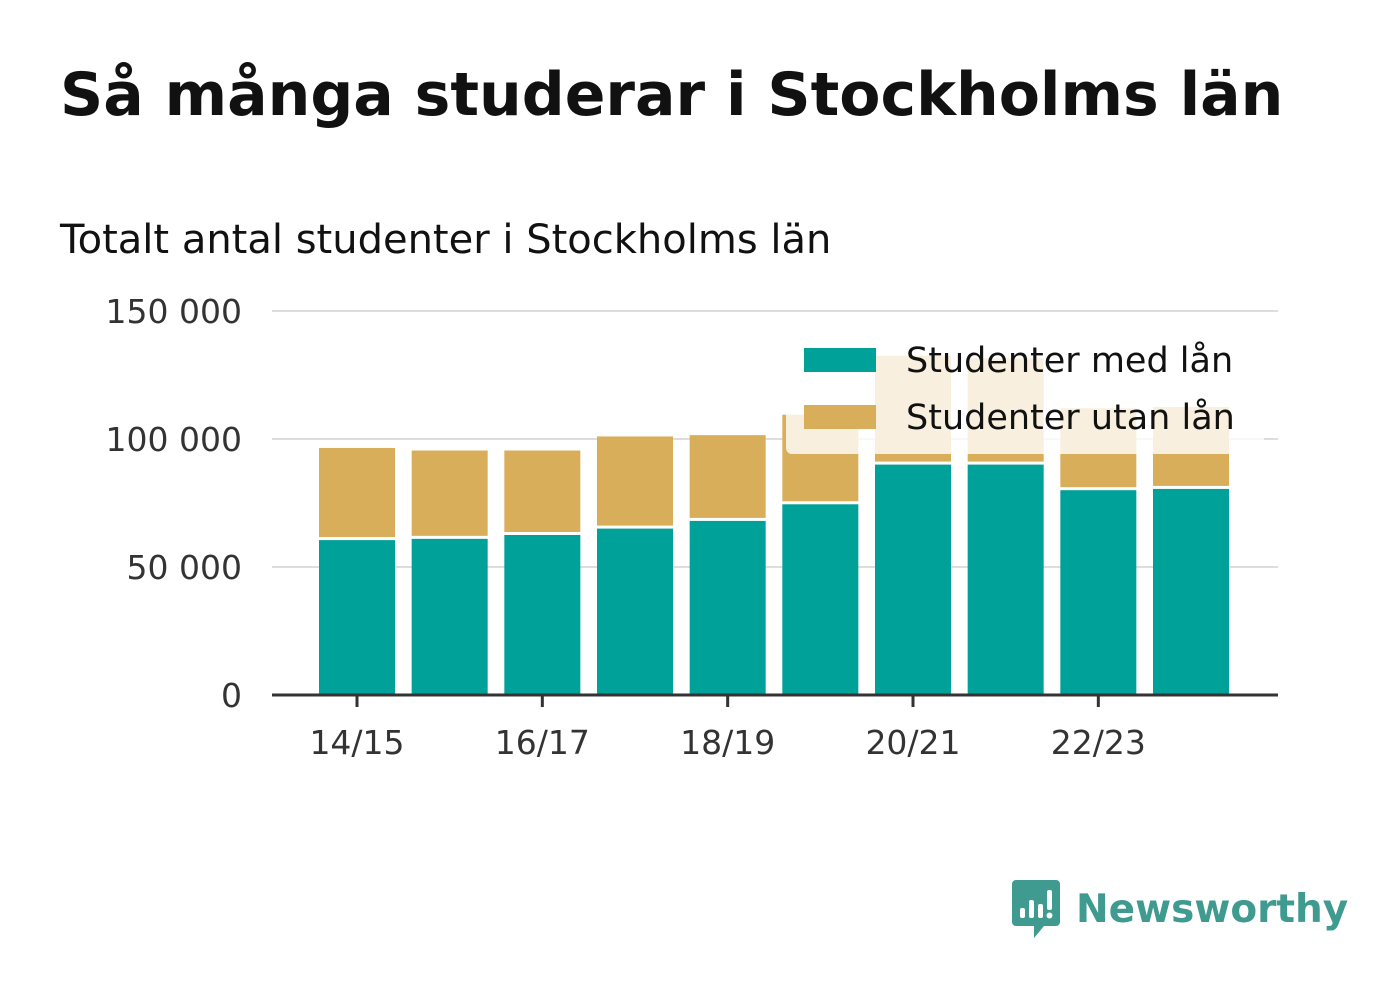 This screenshot has height=999, width=1382. I want to click on x-tick-label: 20/21, so click(912, 742).